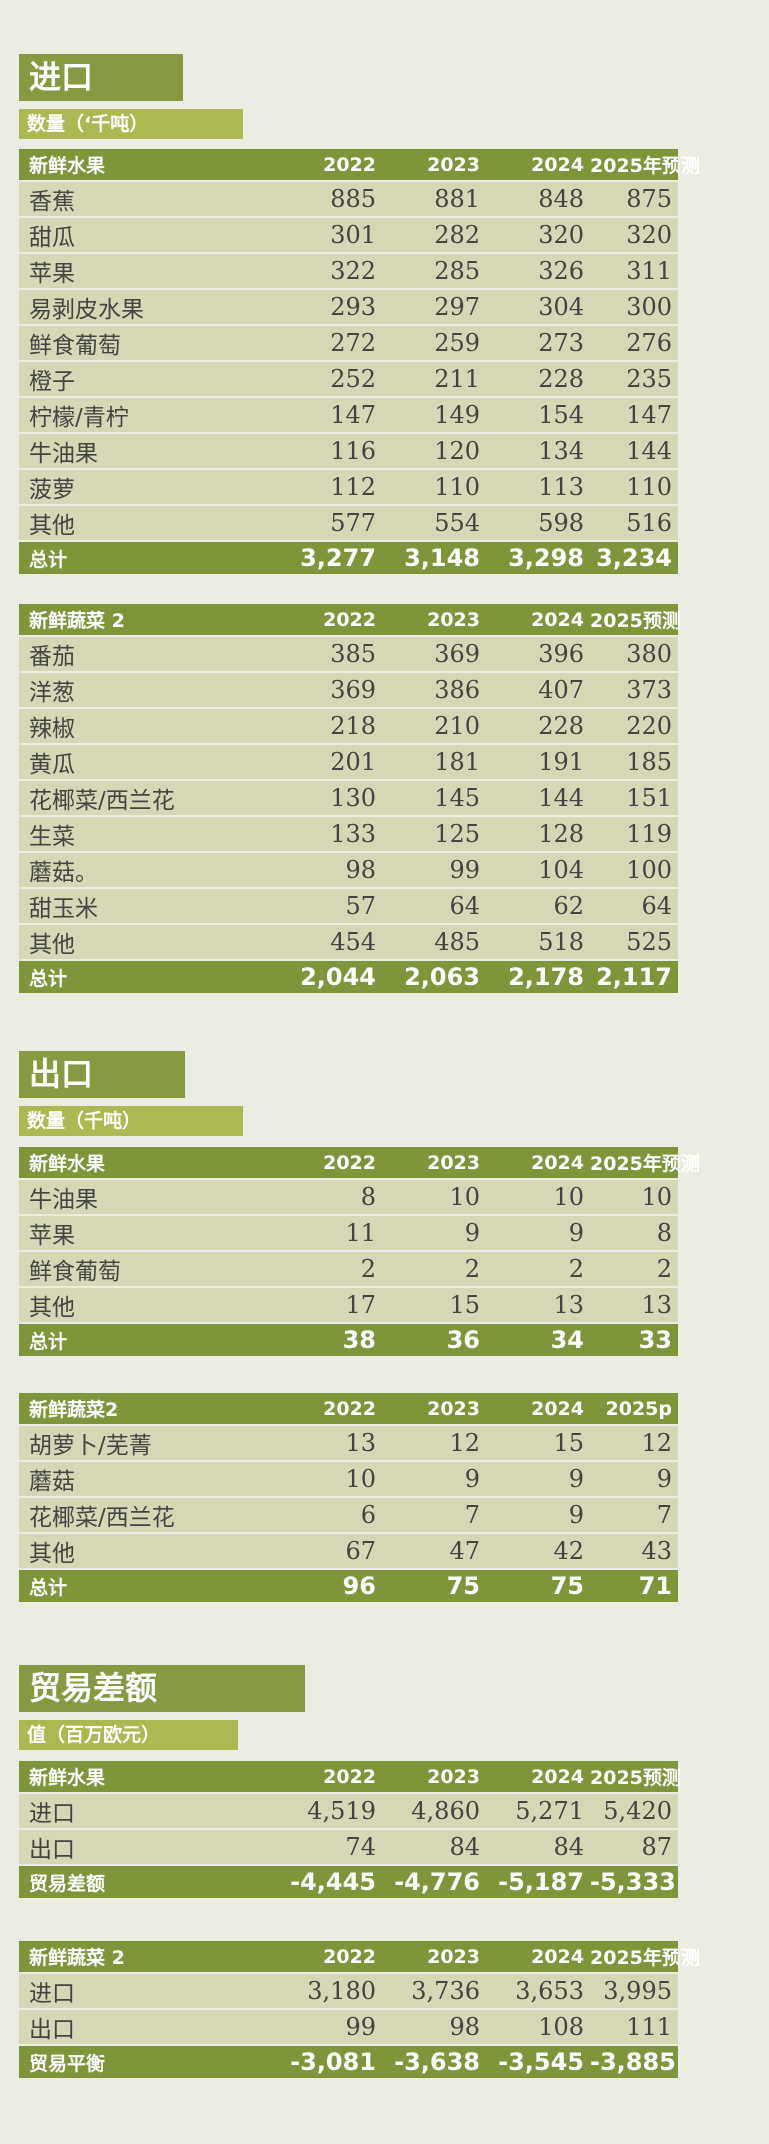  I want to click on value-cell: 119, so click(649, 834).